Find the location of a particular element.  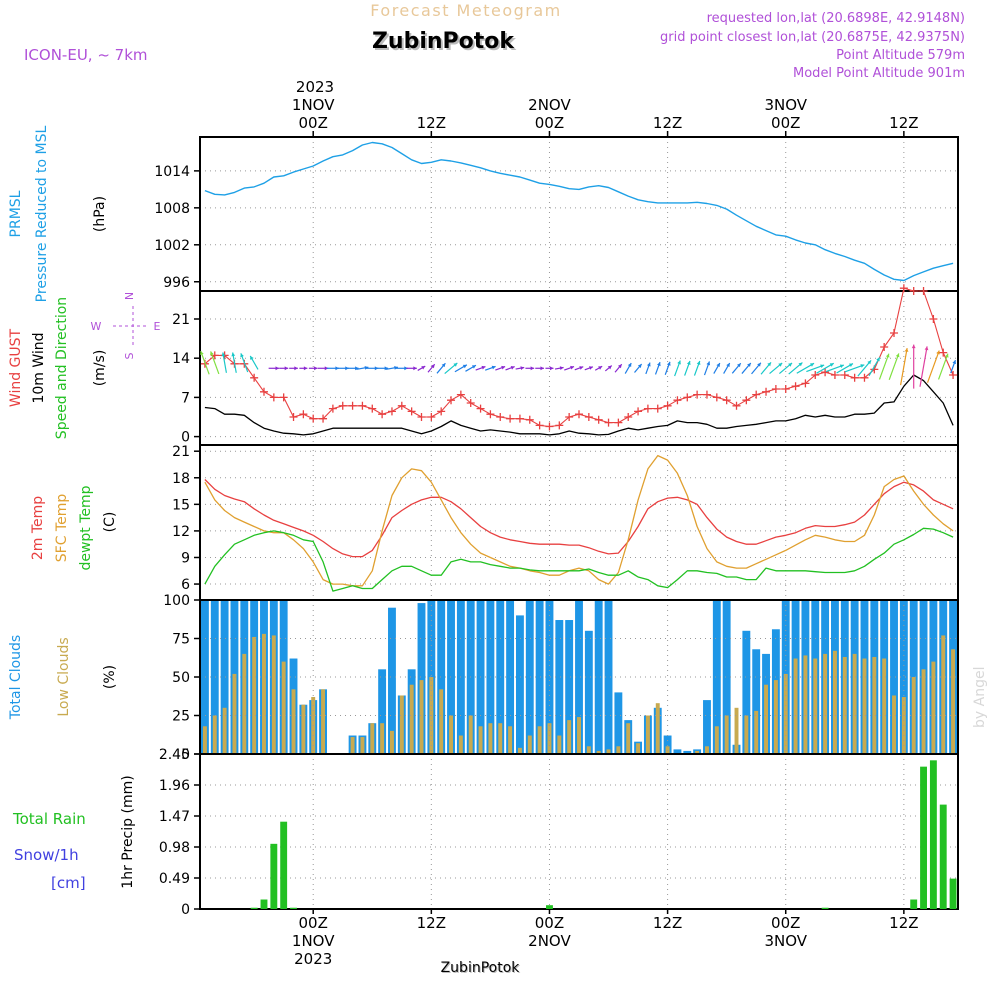

y-tick-label: 0 is located at coordinates (185, 910).